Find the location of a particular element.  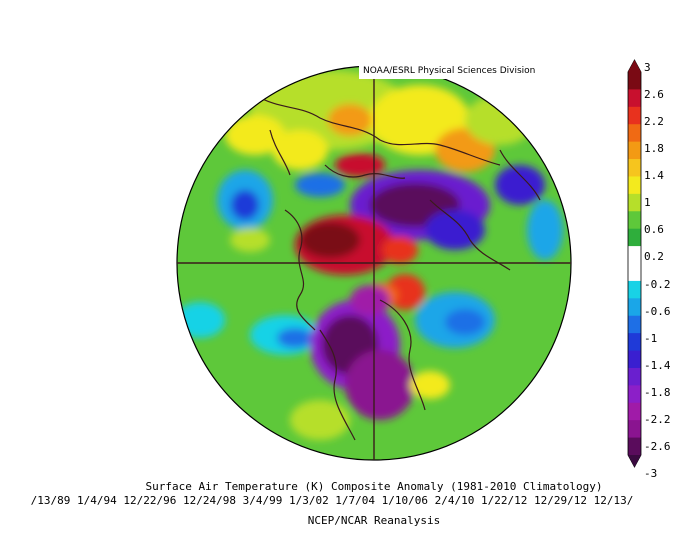

colorbar-tick-label: -2.2 is located at coordinates (657, 419).